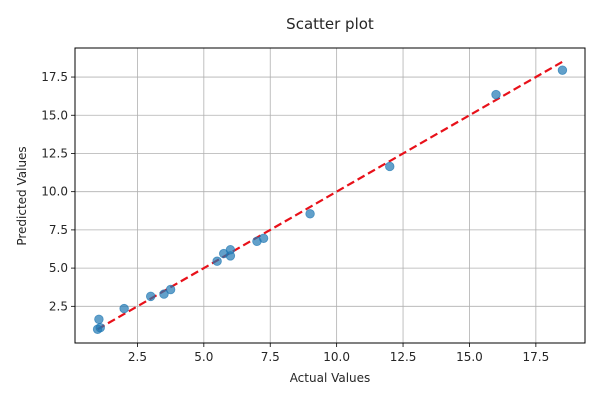 The image size is (600, 400). I want to click on y-tick-label: 5.0, so click(58, 268).